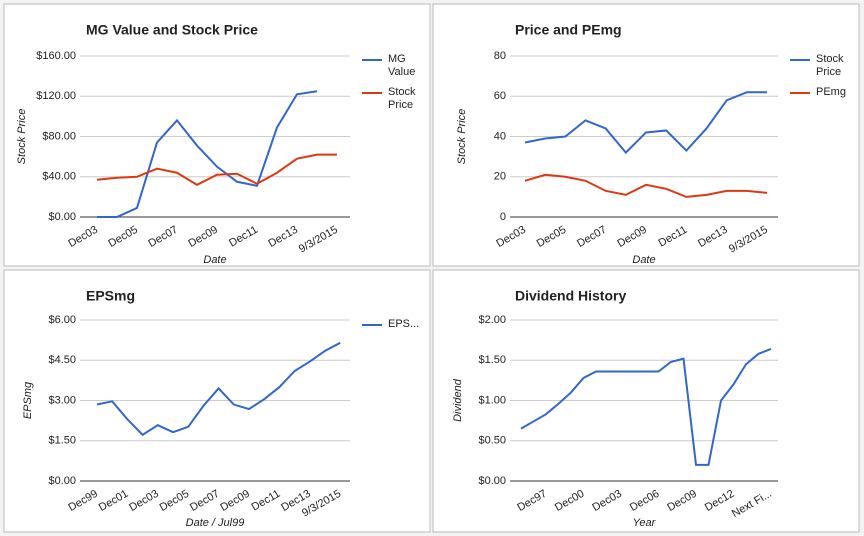 Image resolution: width=864 pixels, height=536 pixels. I want to click on chart-title: Dividend History, so click(570, 296).